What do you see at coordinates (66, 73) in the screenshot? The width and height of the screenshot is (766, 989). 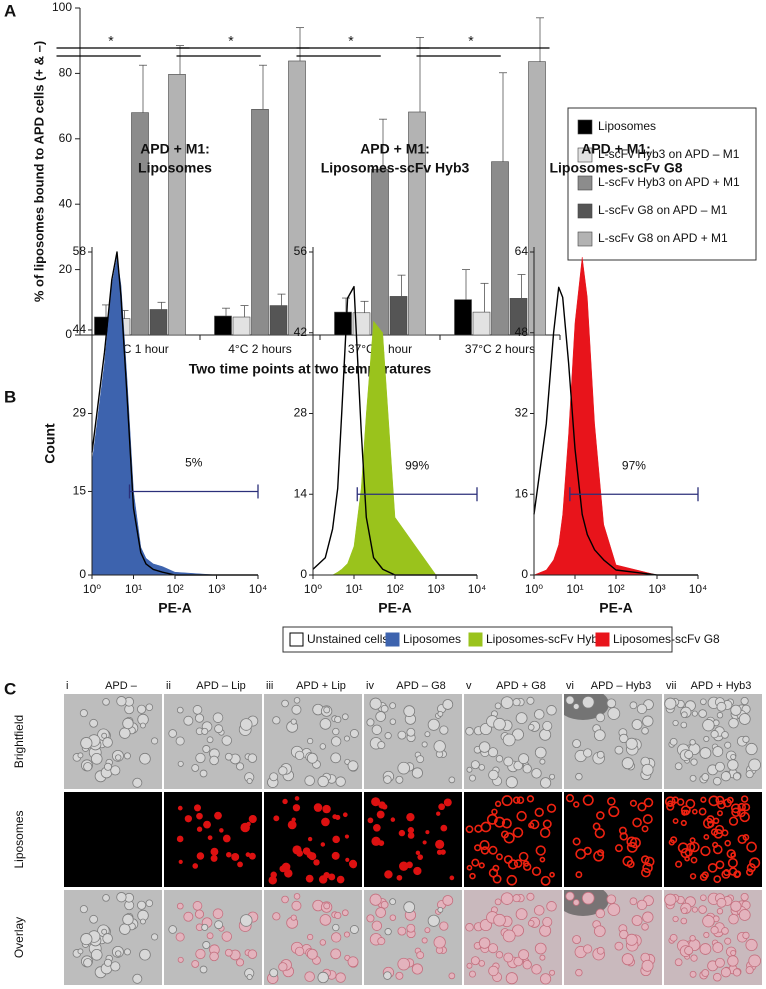 I see `y-tick-label: 80` at bounding box center [66, 73].